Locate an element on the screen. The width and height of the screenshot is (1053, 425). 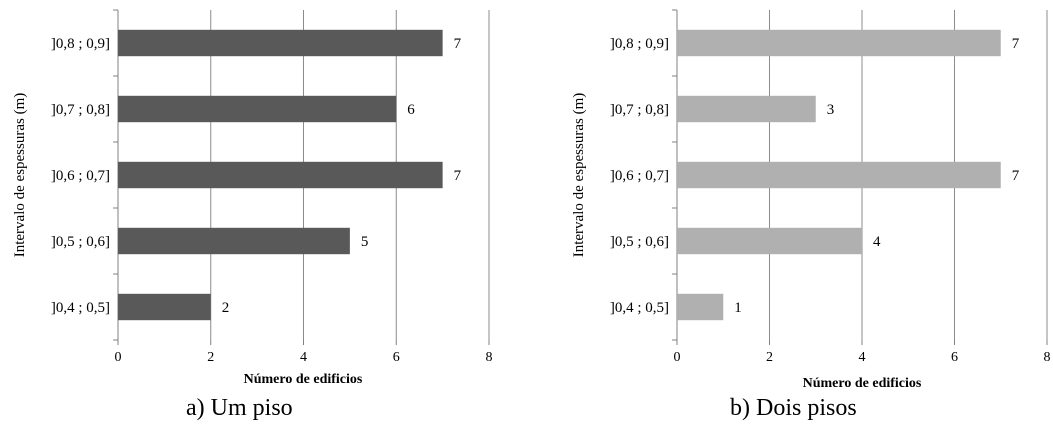
data-label: 1 is located at coordinates (738, 308).